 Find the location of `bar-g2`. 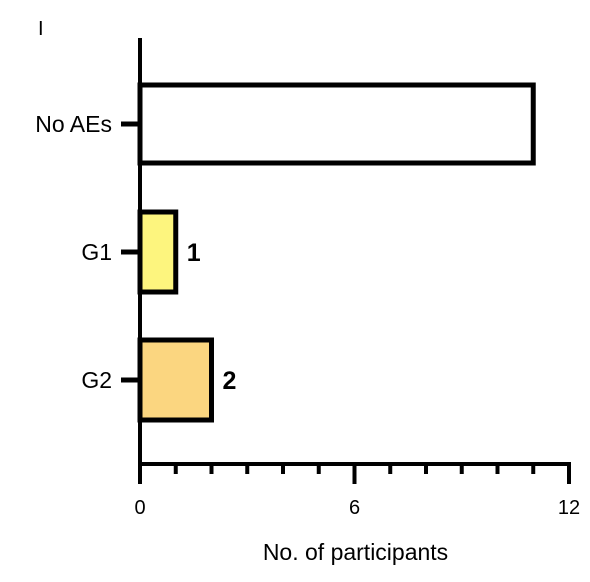

bar-g2 is located at coordinates (175, 380).